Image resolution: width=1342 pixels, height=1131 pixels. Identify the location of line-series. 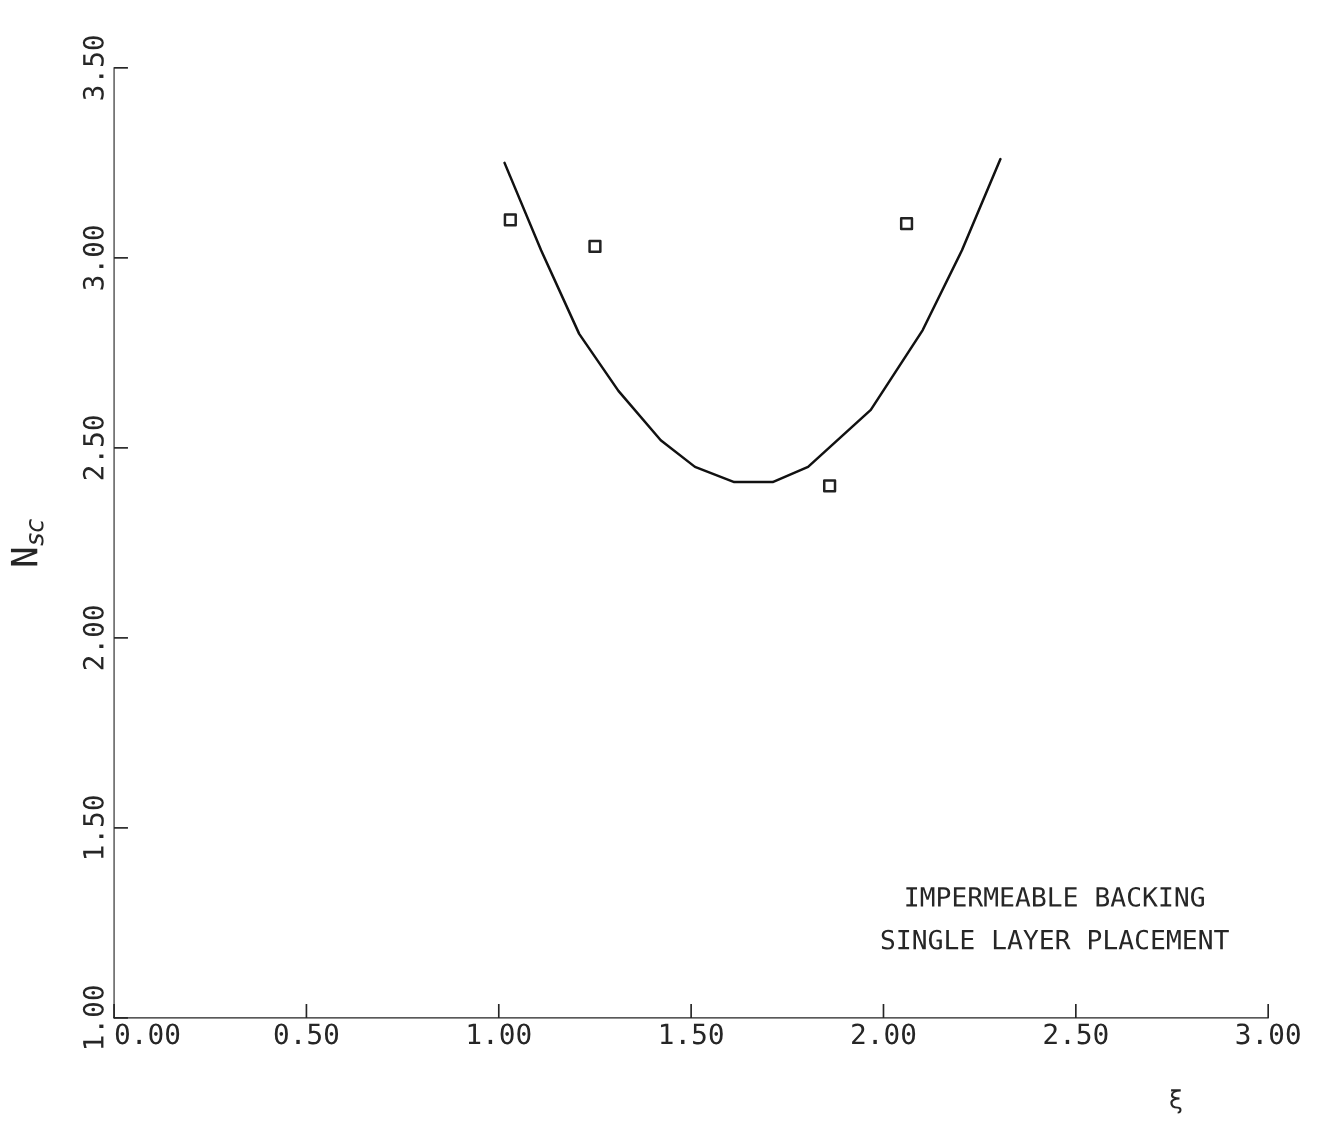
(752, 320).